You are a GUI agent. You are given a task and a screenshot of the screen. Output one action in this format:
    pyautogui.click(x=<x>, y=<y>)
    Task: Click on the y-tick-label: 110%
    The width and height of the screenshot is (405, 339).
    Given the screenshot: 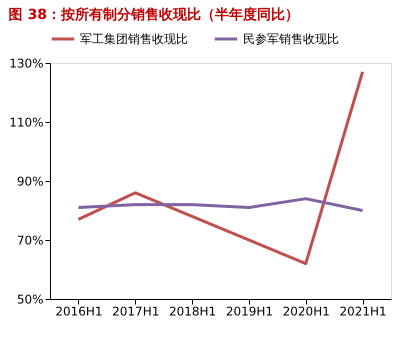 What is the action you would take?
    pyautogui.click(x=26, y=123)
    